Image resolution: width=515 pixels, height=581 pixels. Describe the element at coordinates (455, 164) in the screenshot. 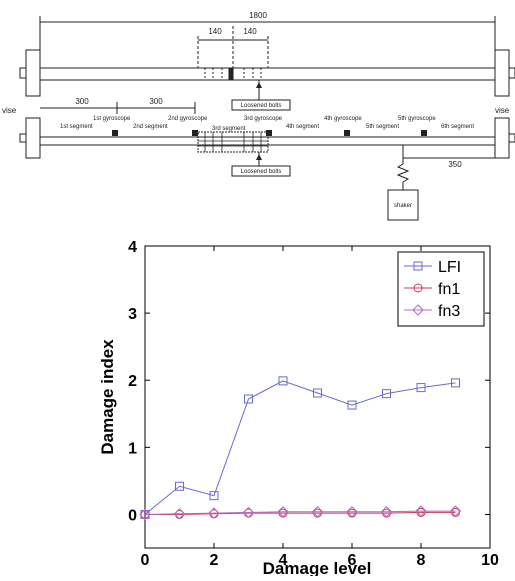

I see `dim-350-label: 350` at that location.